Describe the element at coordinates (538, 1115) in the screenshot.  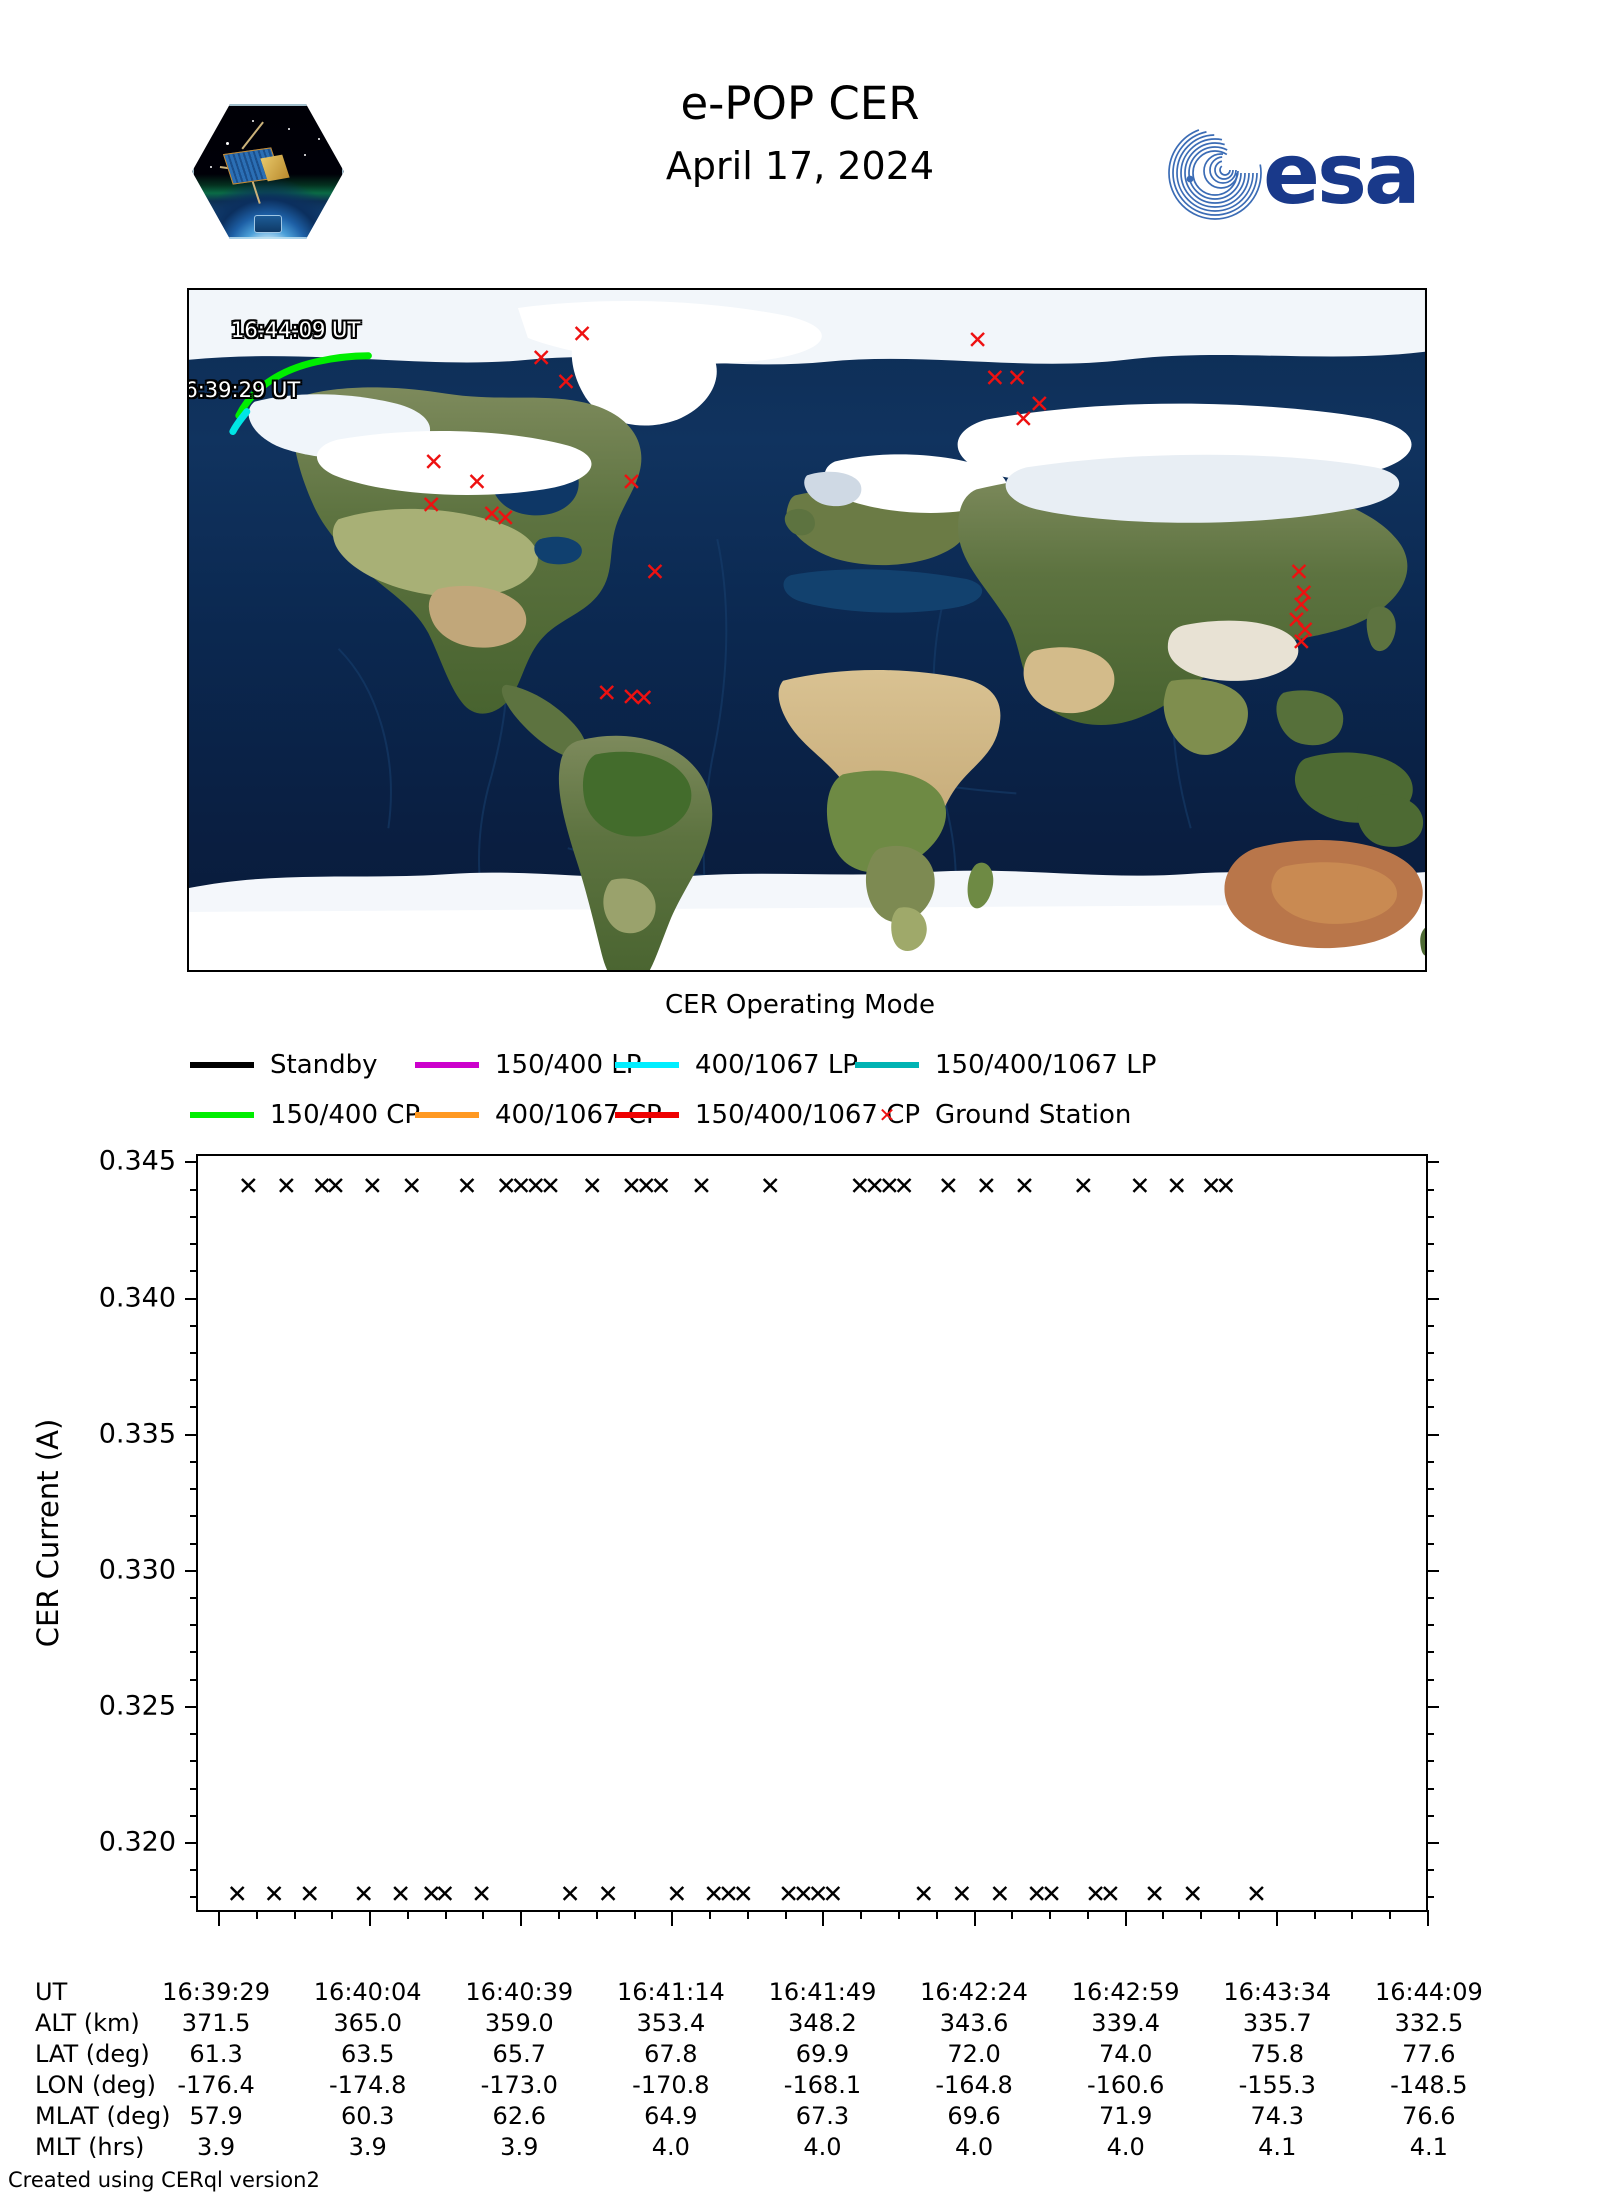
I see `legend-item-400-1067-cp: 400/1067 CP` at that location.